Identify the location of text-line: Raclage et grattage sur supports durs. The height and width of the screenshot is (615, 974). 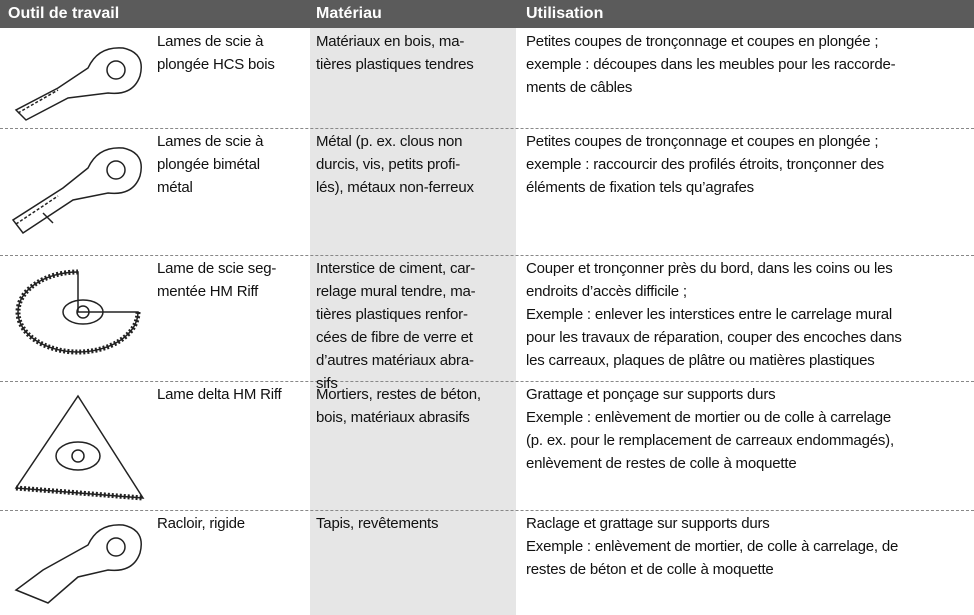
(648, 523).